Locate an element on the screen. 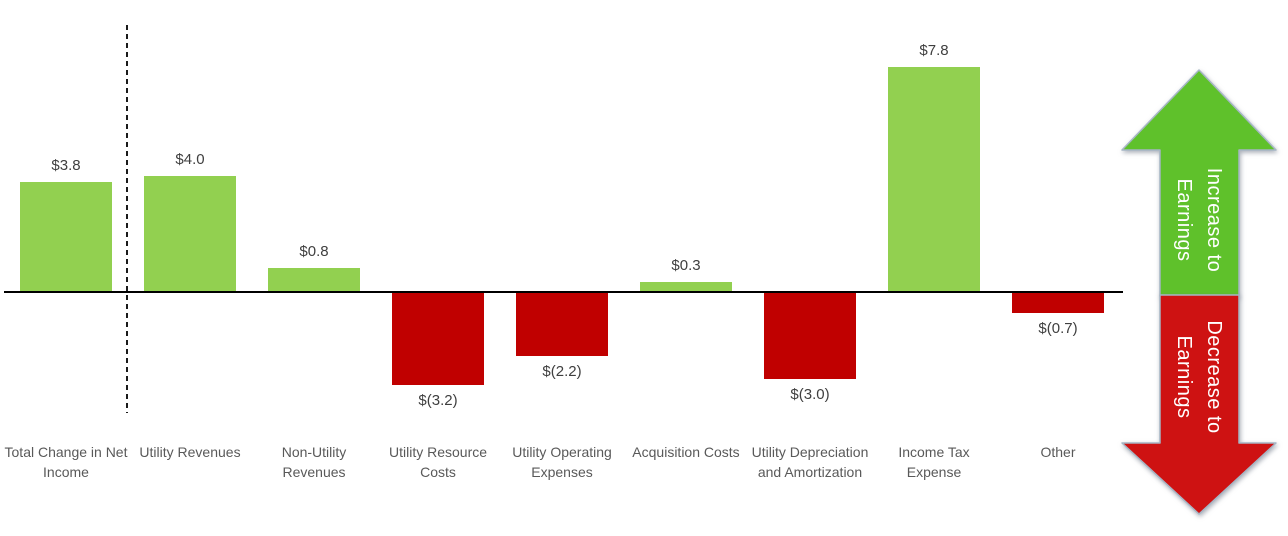 Image resolution: width=1288 pixels, height=536 pixels. category-label: Utility Revenues is located at coordinates (190, 452).